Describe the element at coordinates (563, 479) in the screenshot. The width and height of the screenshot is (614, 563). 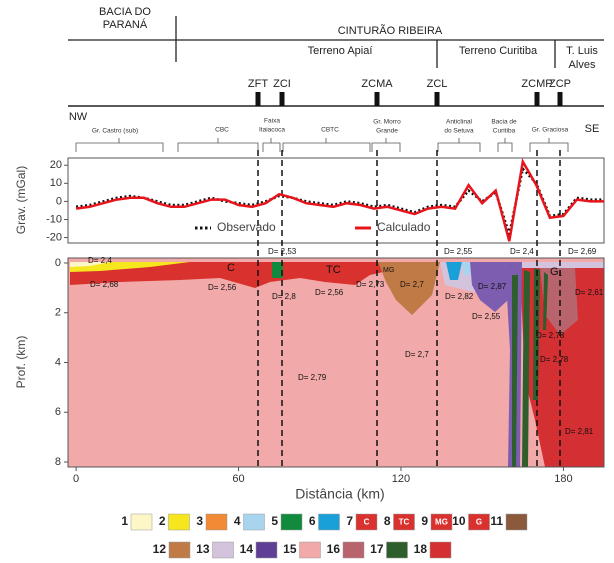
I see `x-tick-label: 180` at that location.